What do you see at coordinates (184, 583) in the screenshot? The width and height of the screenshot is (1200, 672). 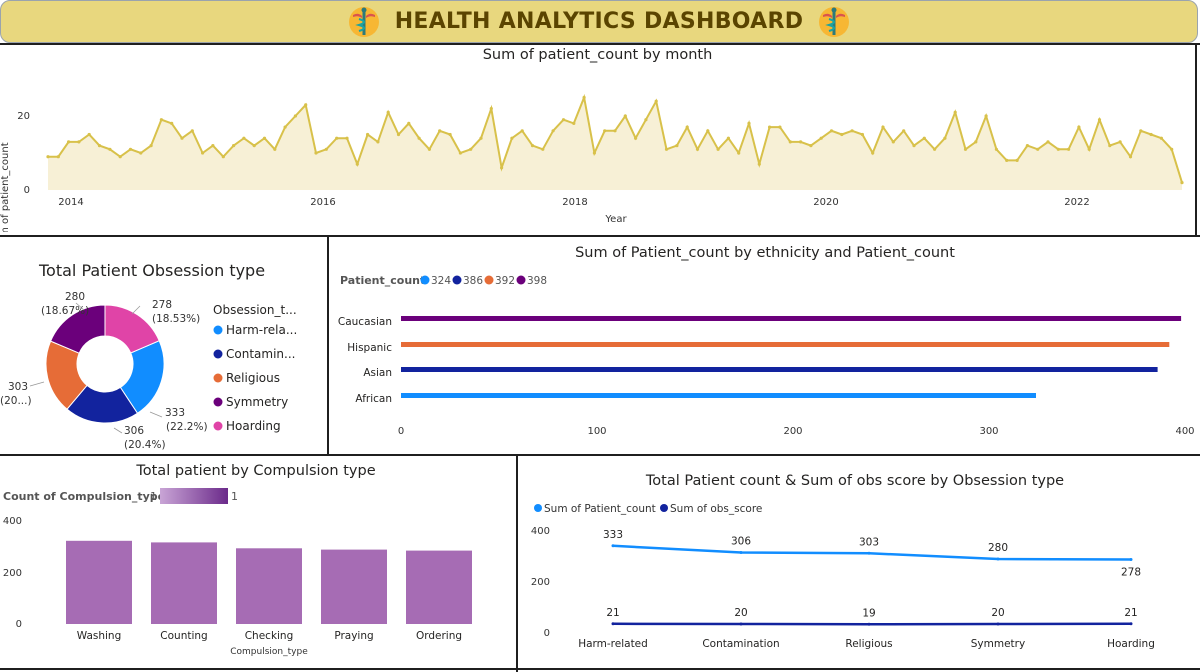 I see `bar-counting` at bounding box center [184, 583].